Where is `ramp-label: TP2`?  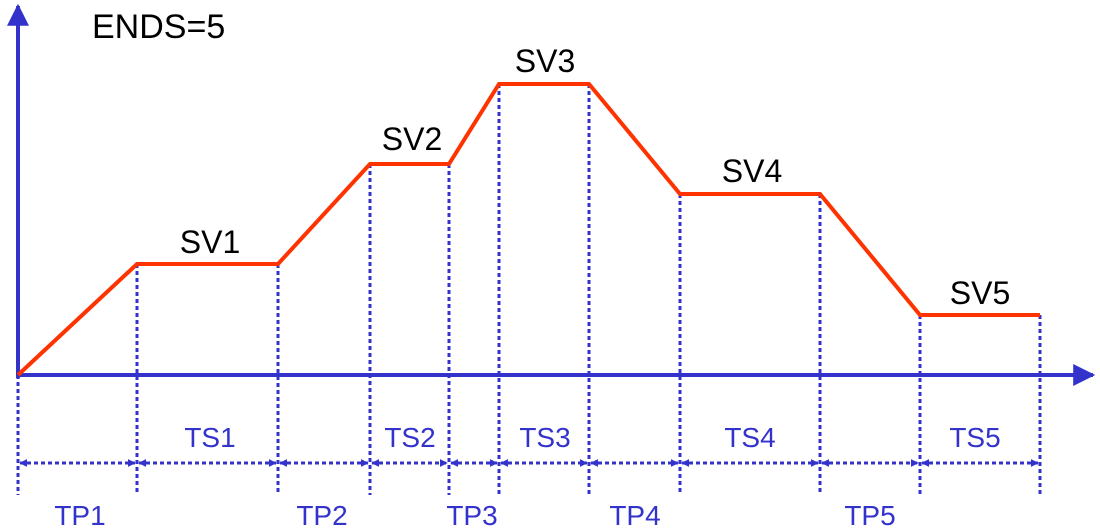 ramp-label: TP2 is located at coordinates (321, 515).